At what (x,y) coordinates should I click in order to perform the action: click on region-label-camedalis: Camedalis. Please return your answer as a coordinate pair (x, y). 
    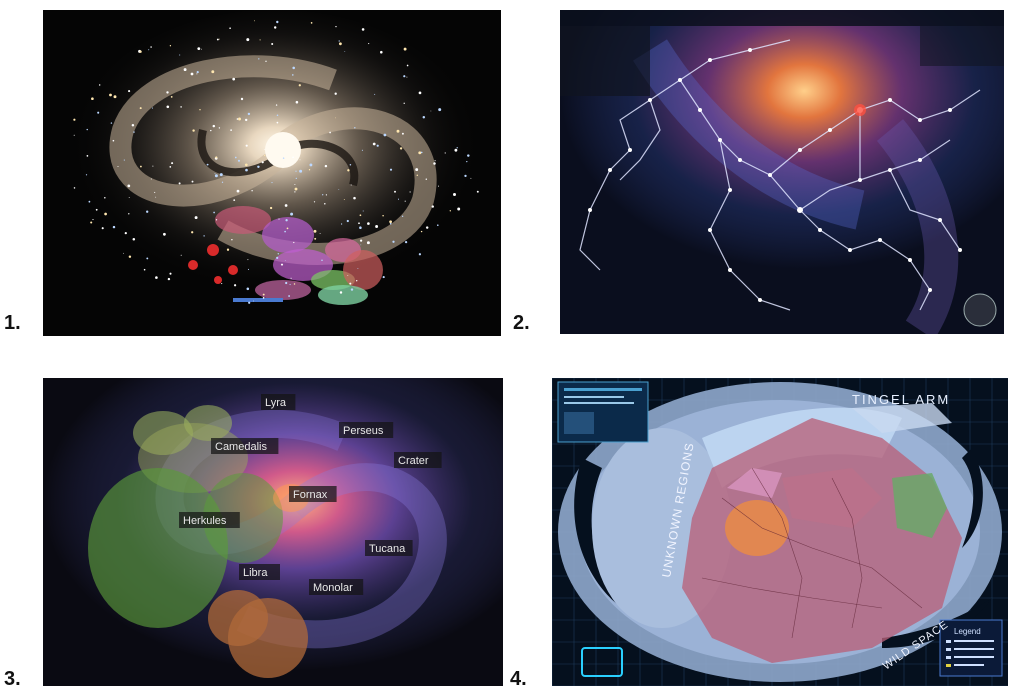
    Looking at the image, I should click on (241, 447).